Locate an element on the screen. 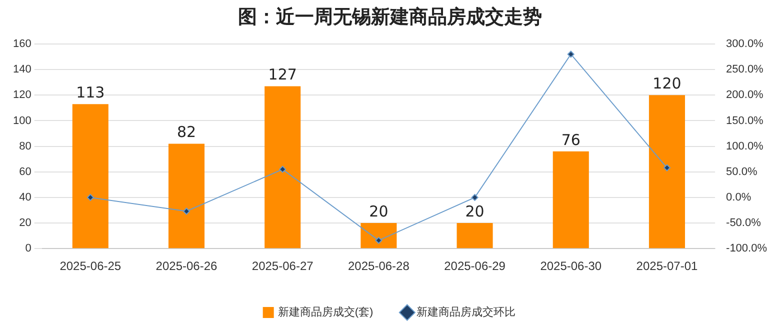 This screenshot has height=328, width=780. y-tick-label: 120 is located at coordinates (22, 95).